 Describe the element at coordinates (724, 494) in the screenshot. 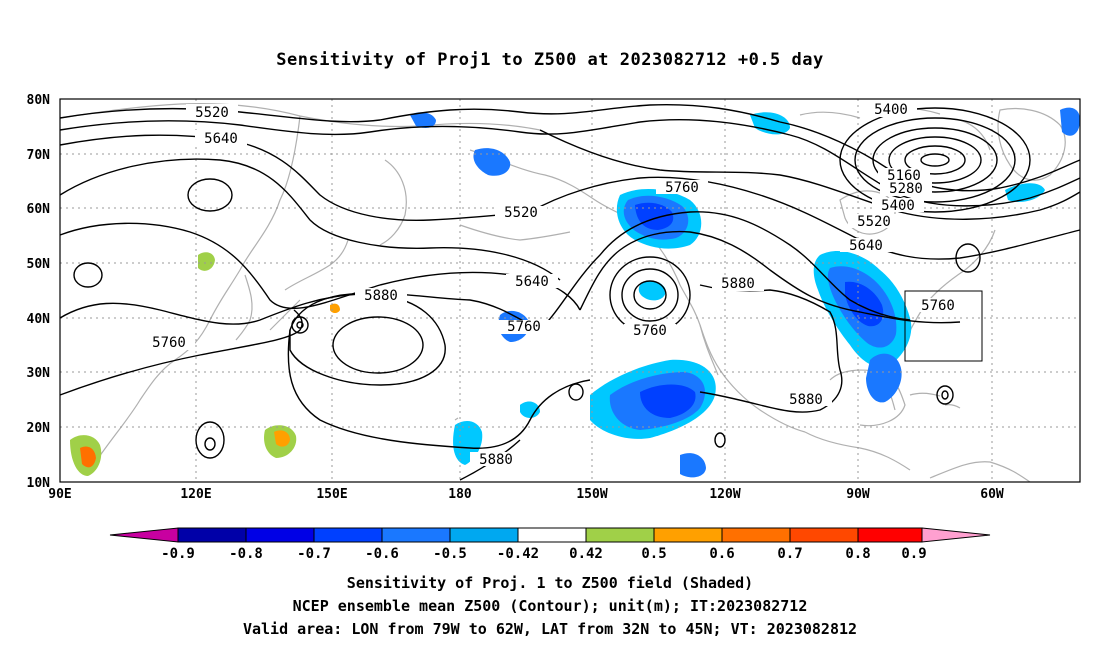

I see `lon-label: 120W` at that location.